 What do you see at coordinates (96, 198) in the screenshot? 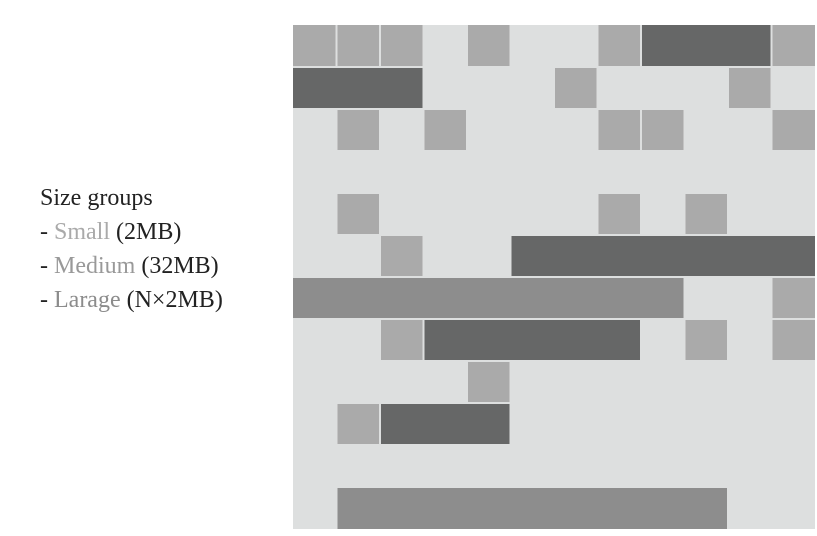
I see `legend-title: Size groups` at bounding box center [96, 198].